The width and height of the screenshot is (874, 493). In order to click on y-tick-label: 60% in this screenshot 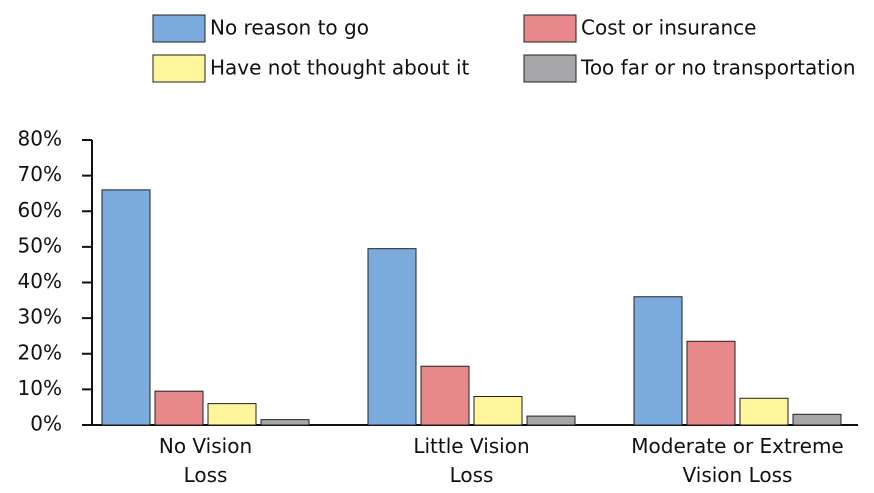, I will do `click(40, 210)`.